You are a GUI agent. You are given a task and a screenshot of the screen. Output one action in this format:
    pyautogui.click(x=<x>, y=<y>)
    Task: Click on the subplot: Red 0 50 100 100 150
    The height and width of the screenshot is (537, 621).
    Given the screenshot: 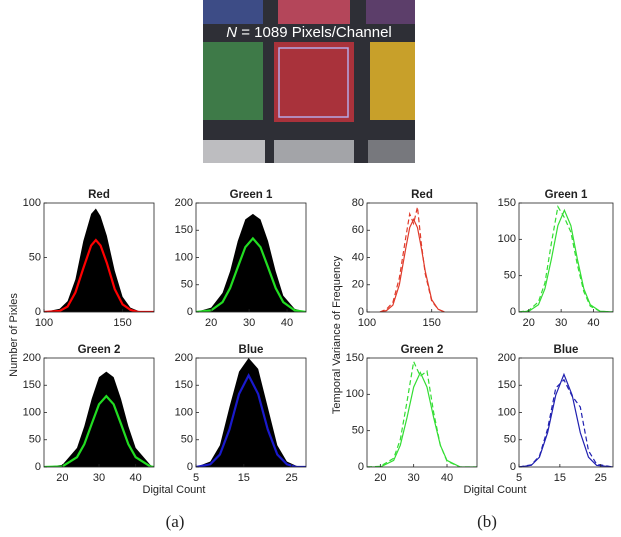 What is the action you would take?
    pyautogui.click(x=89, y=259)
    